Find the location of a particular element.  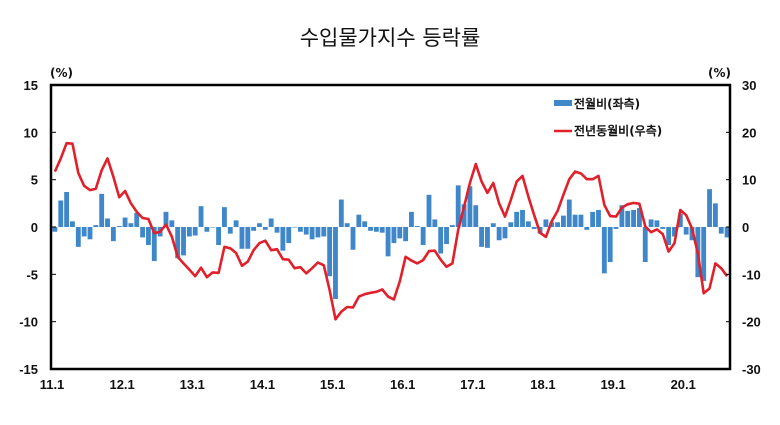

right-tick-label: -20 is located at coordinates (751, 322).